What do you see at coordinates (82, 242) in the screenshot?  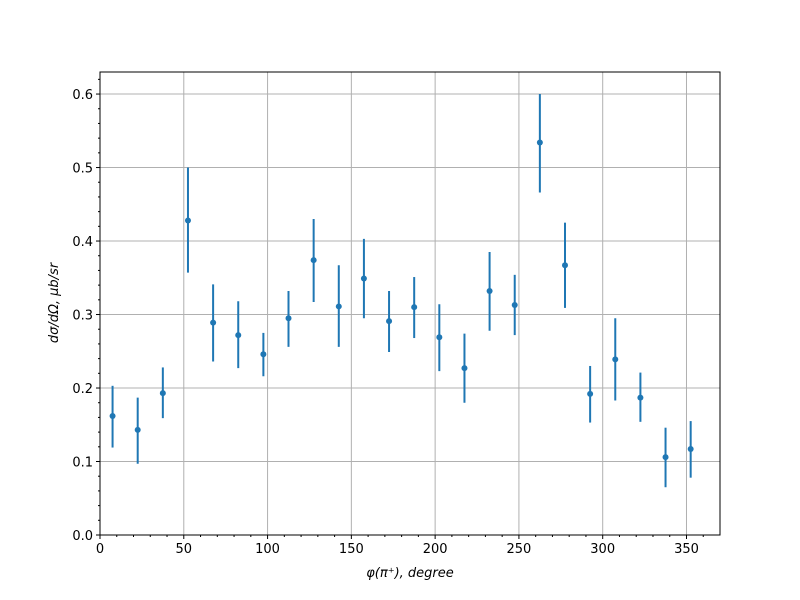 I see `y-tick-label: 0.4` at bounding box center [82, 242].